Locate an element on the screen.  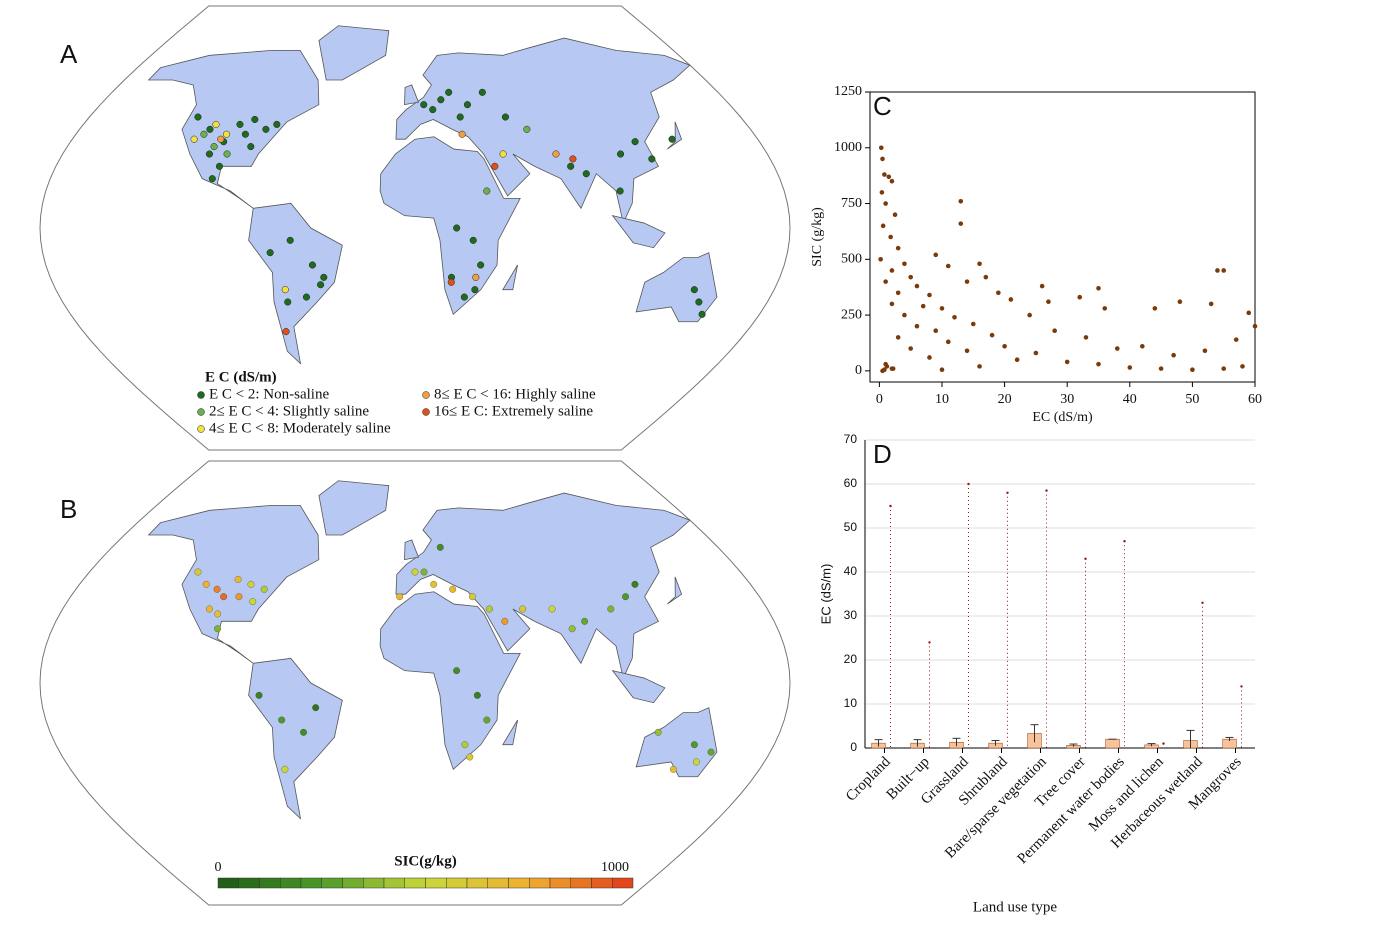
x-tick-label: 40 is located at coordinates (1130, 399).